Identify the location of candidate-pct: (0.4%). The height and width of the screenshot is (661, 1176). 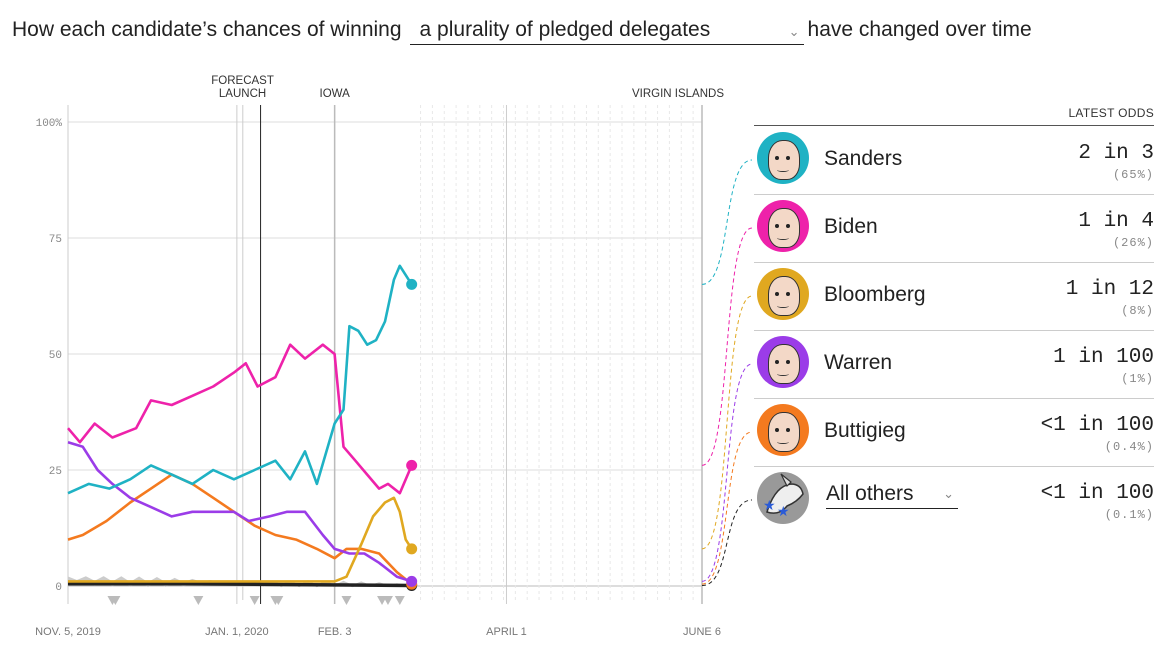
(1129, 447).